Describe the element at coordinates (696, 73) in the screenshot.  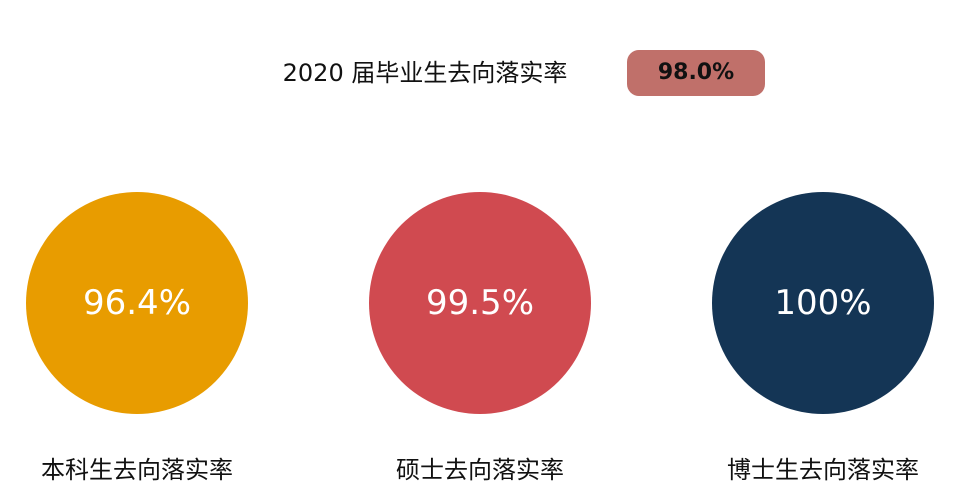
I see `header-value: 98.0%` at that location.